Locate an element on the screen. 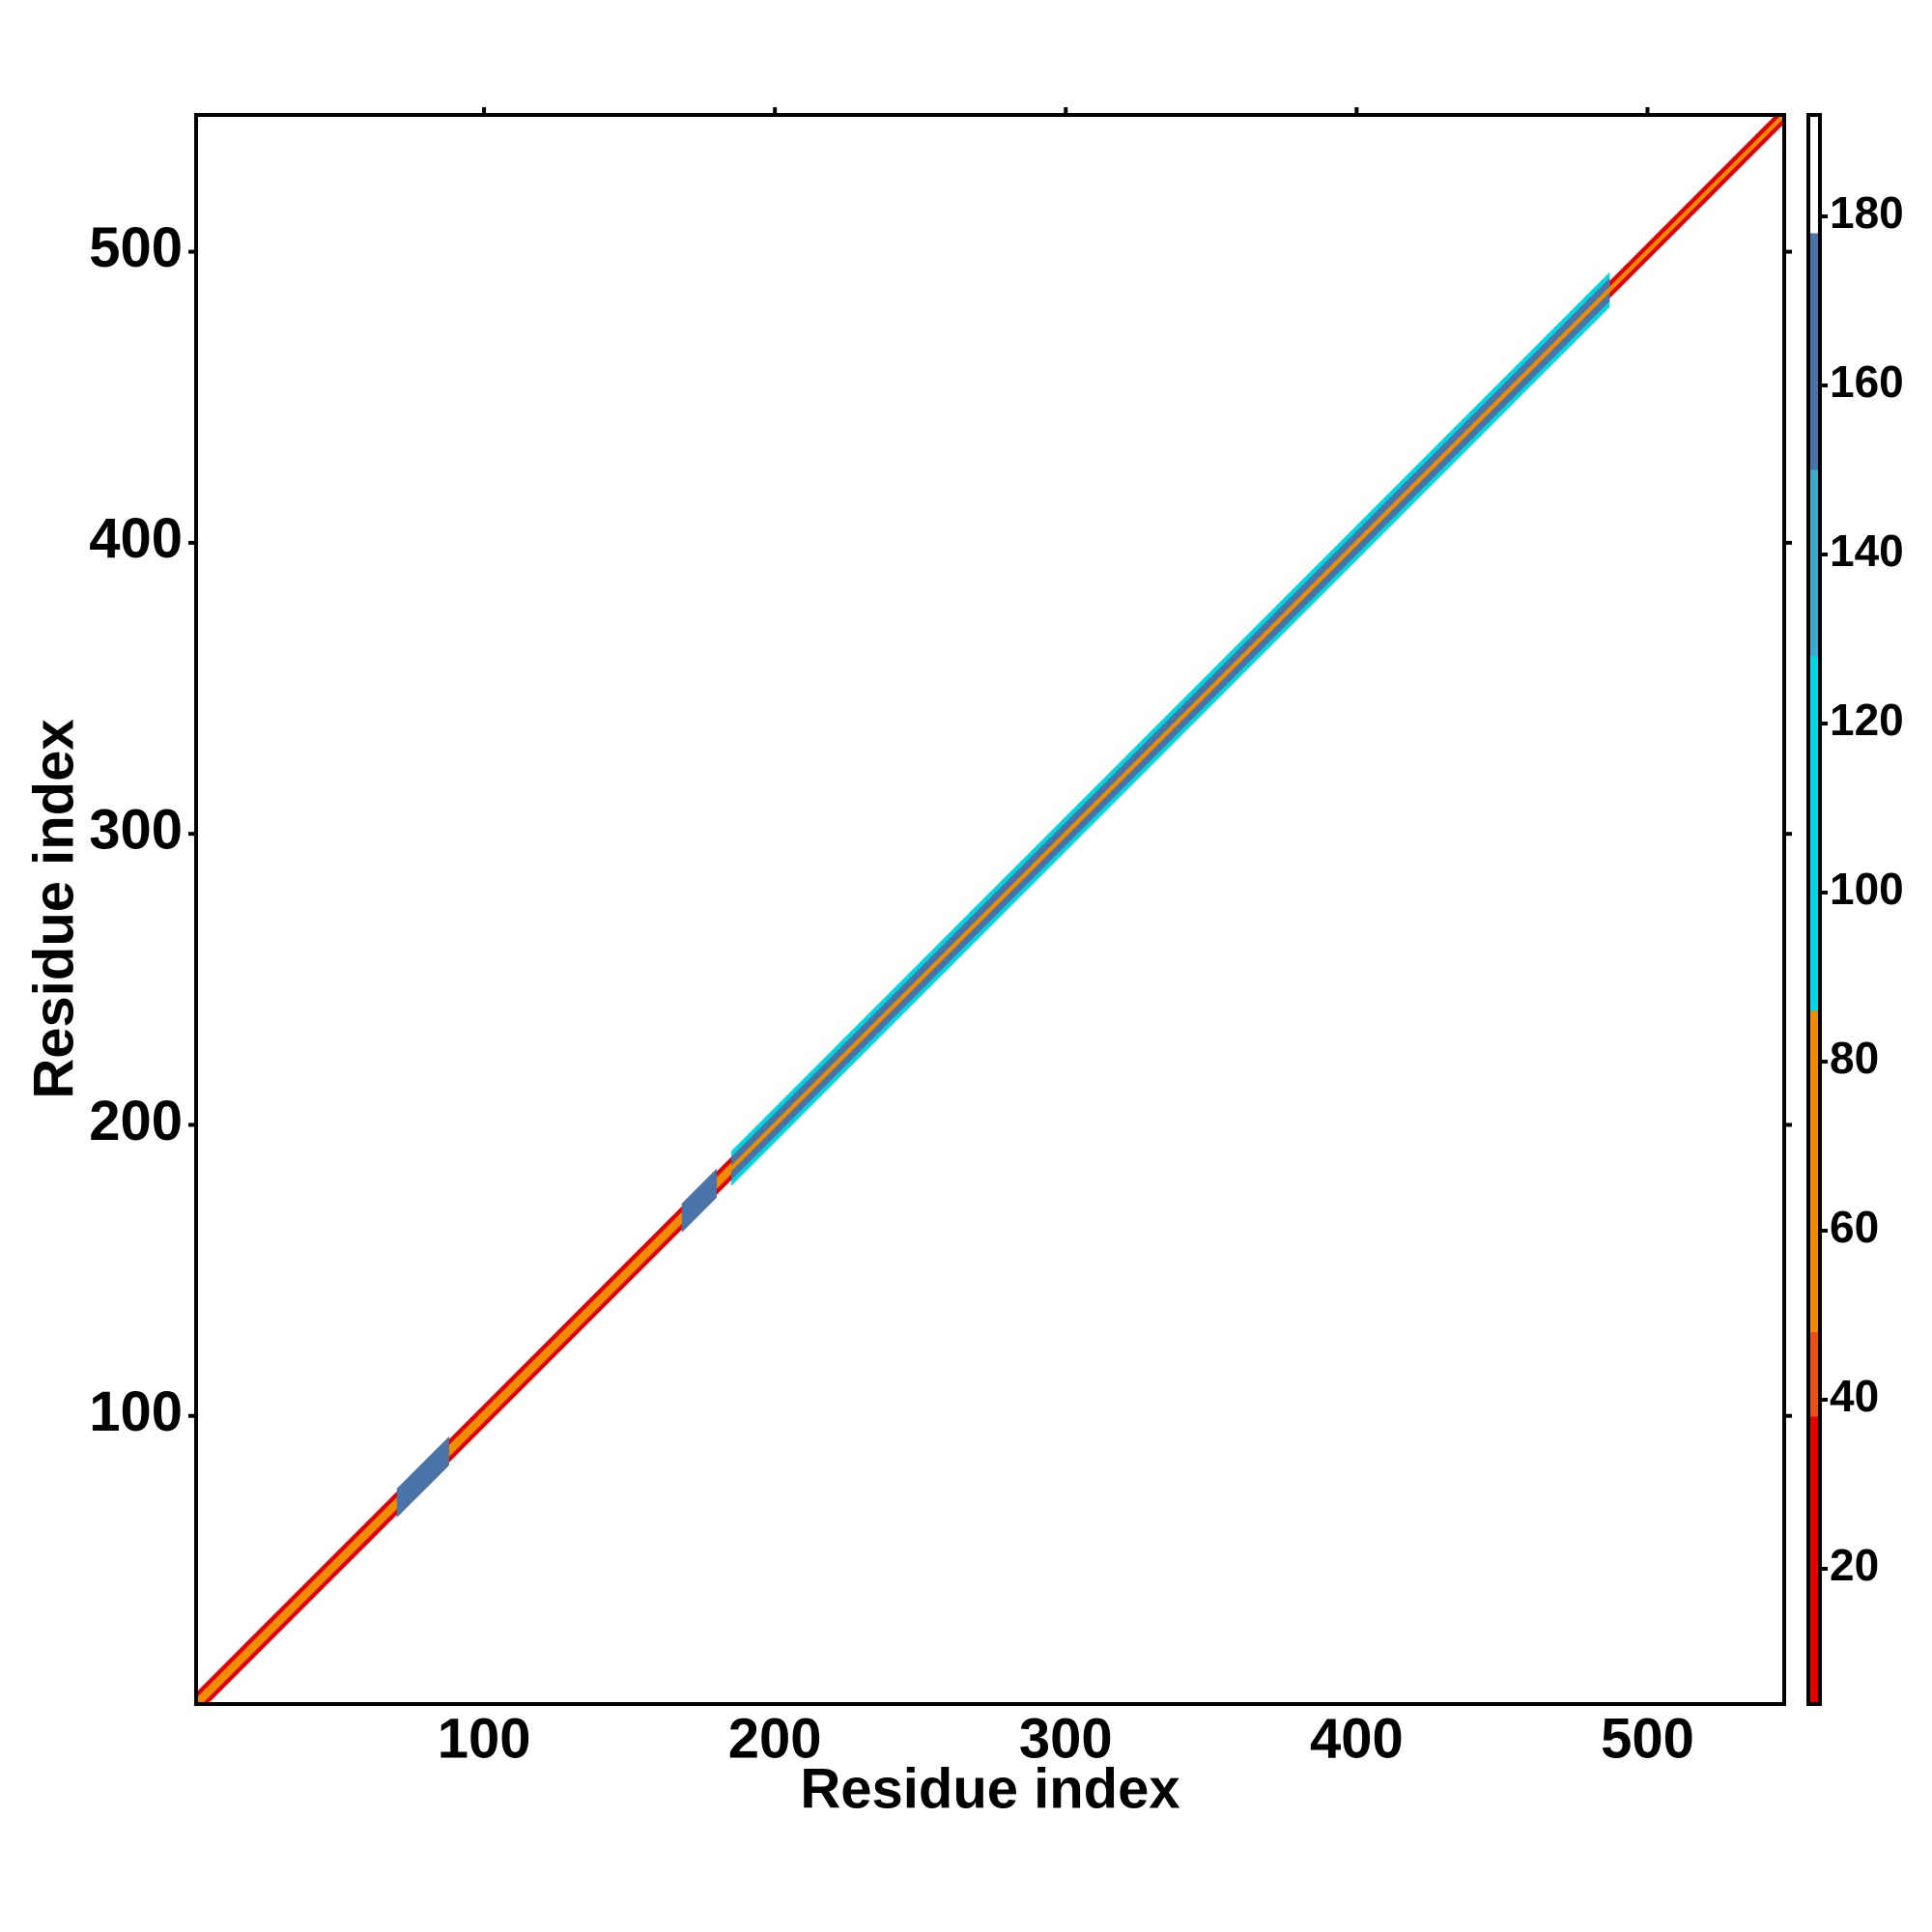 This screenshot has height=1932, width=1932. colorbar-tick-label: 160 is located at coordinates (1867, 381).